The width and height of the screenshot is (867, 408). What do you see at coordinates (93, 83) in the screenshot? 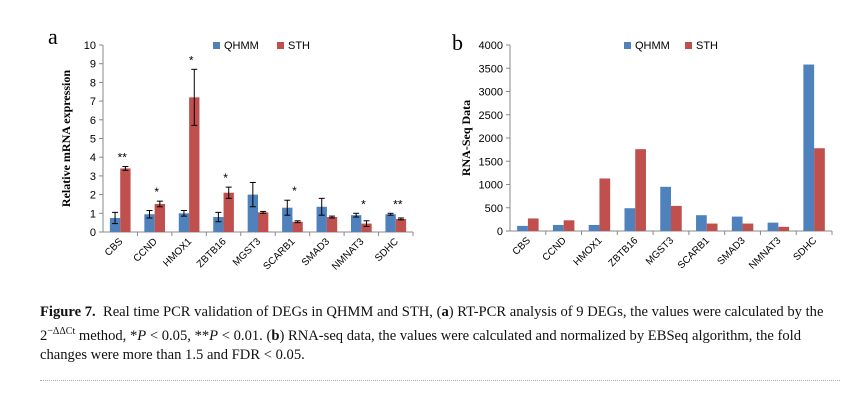
I see `y-tick-label: 8` at bounding box center [93, 83].